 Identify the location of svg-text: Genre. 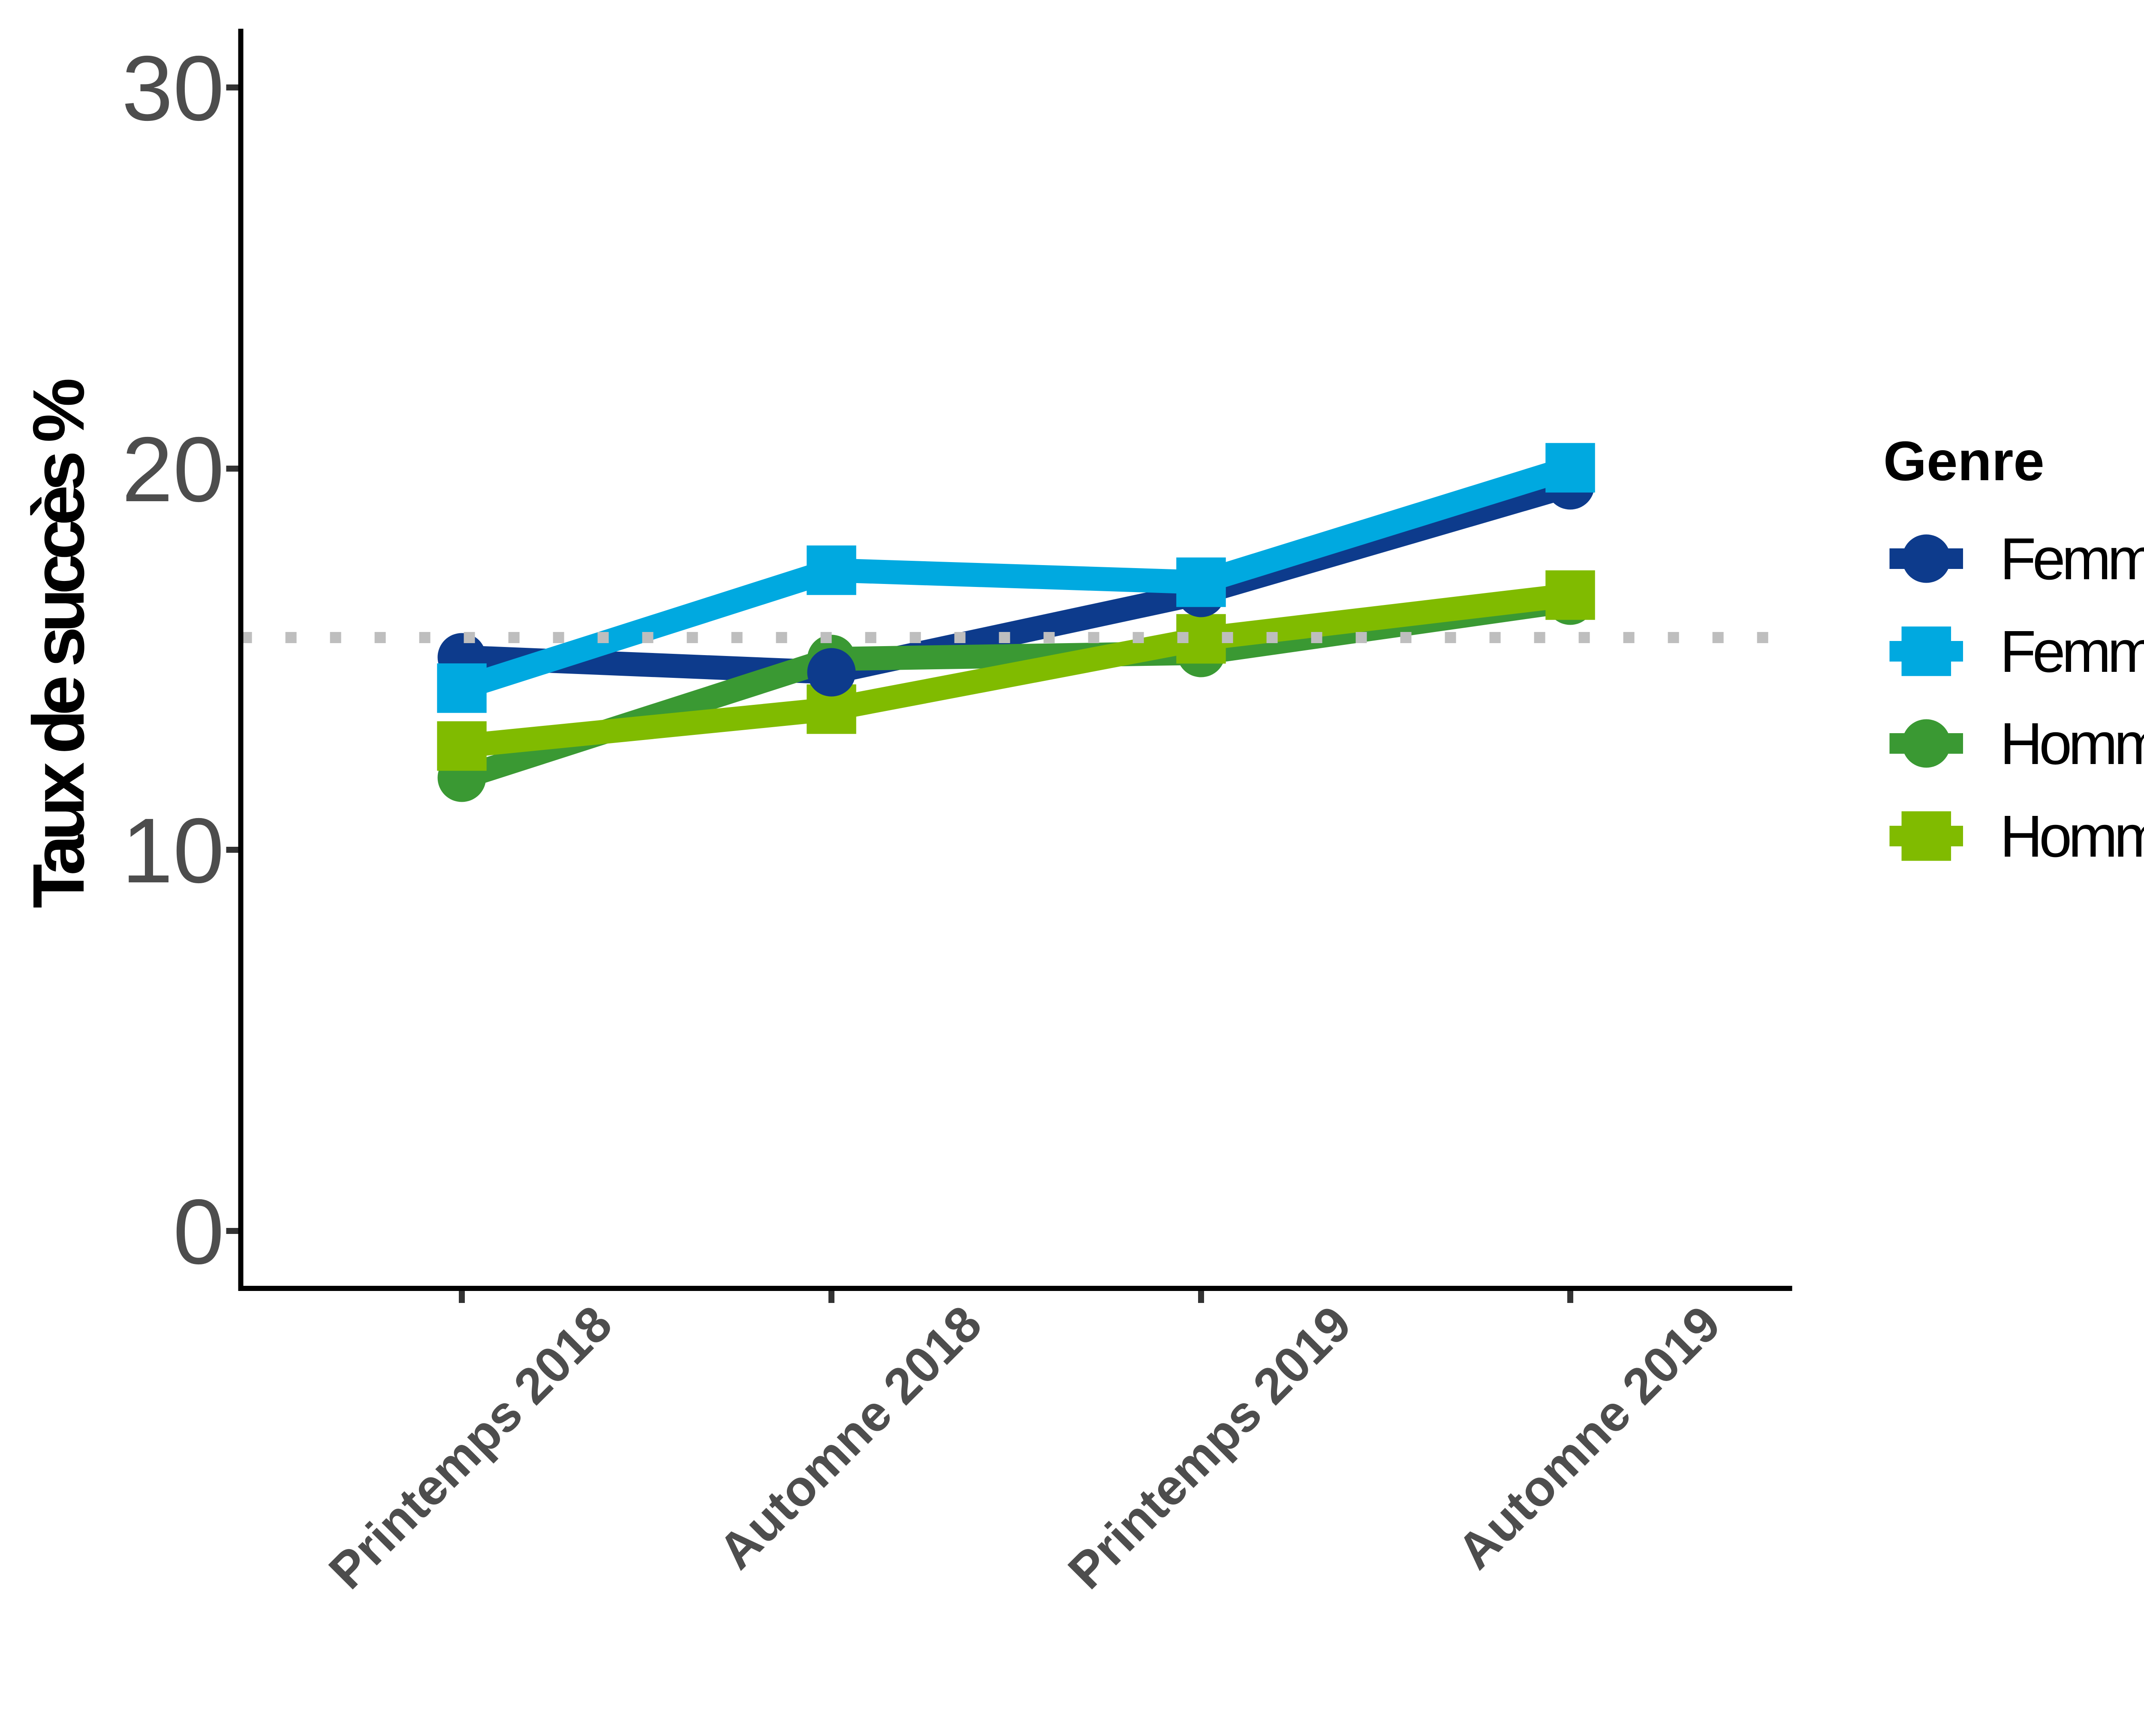
(1964, 461).